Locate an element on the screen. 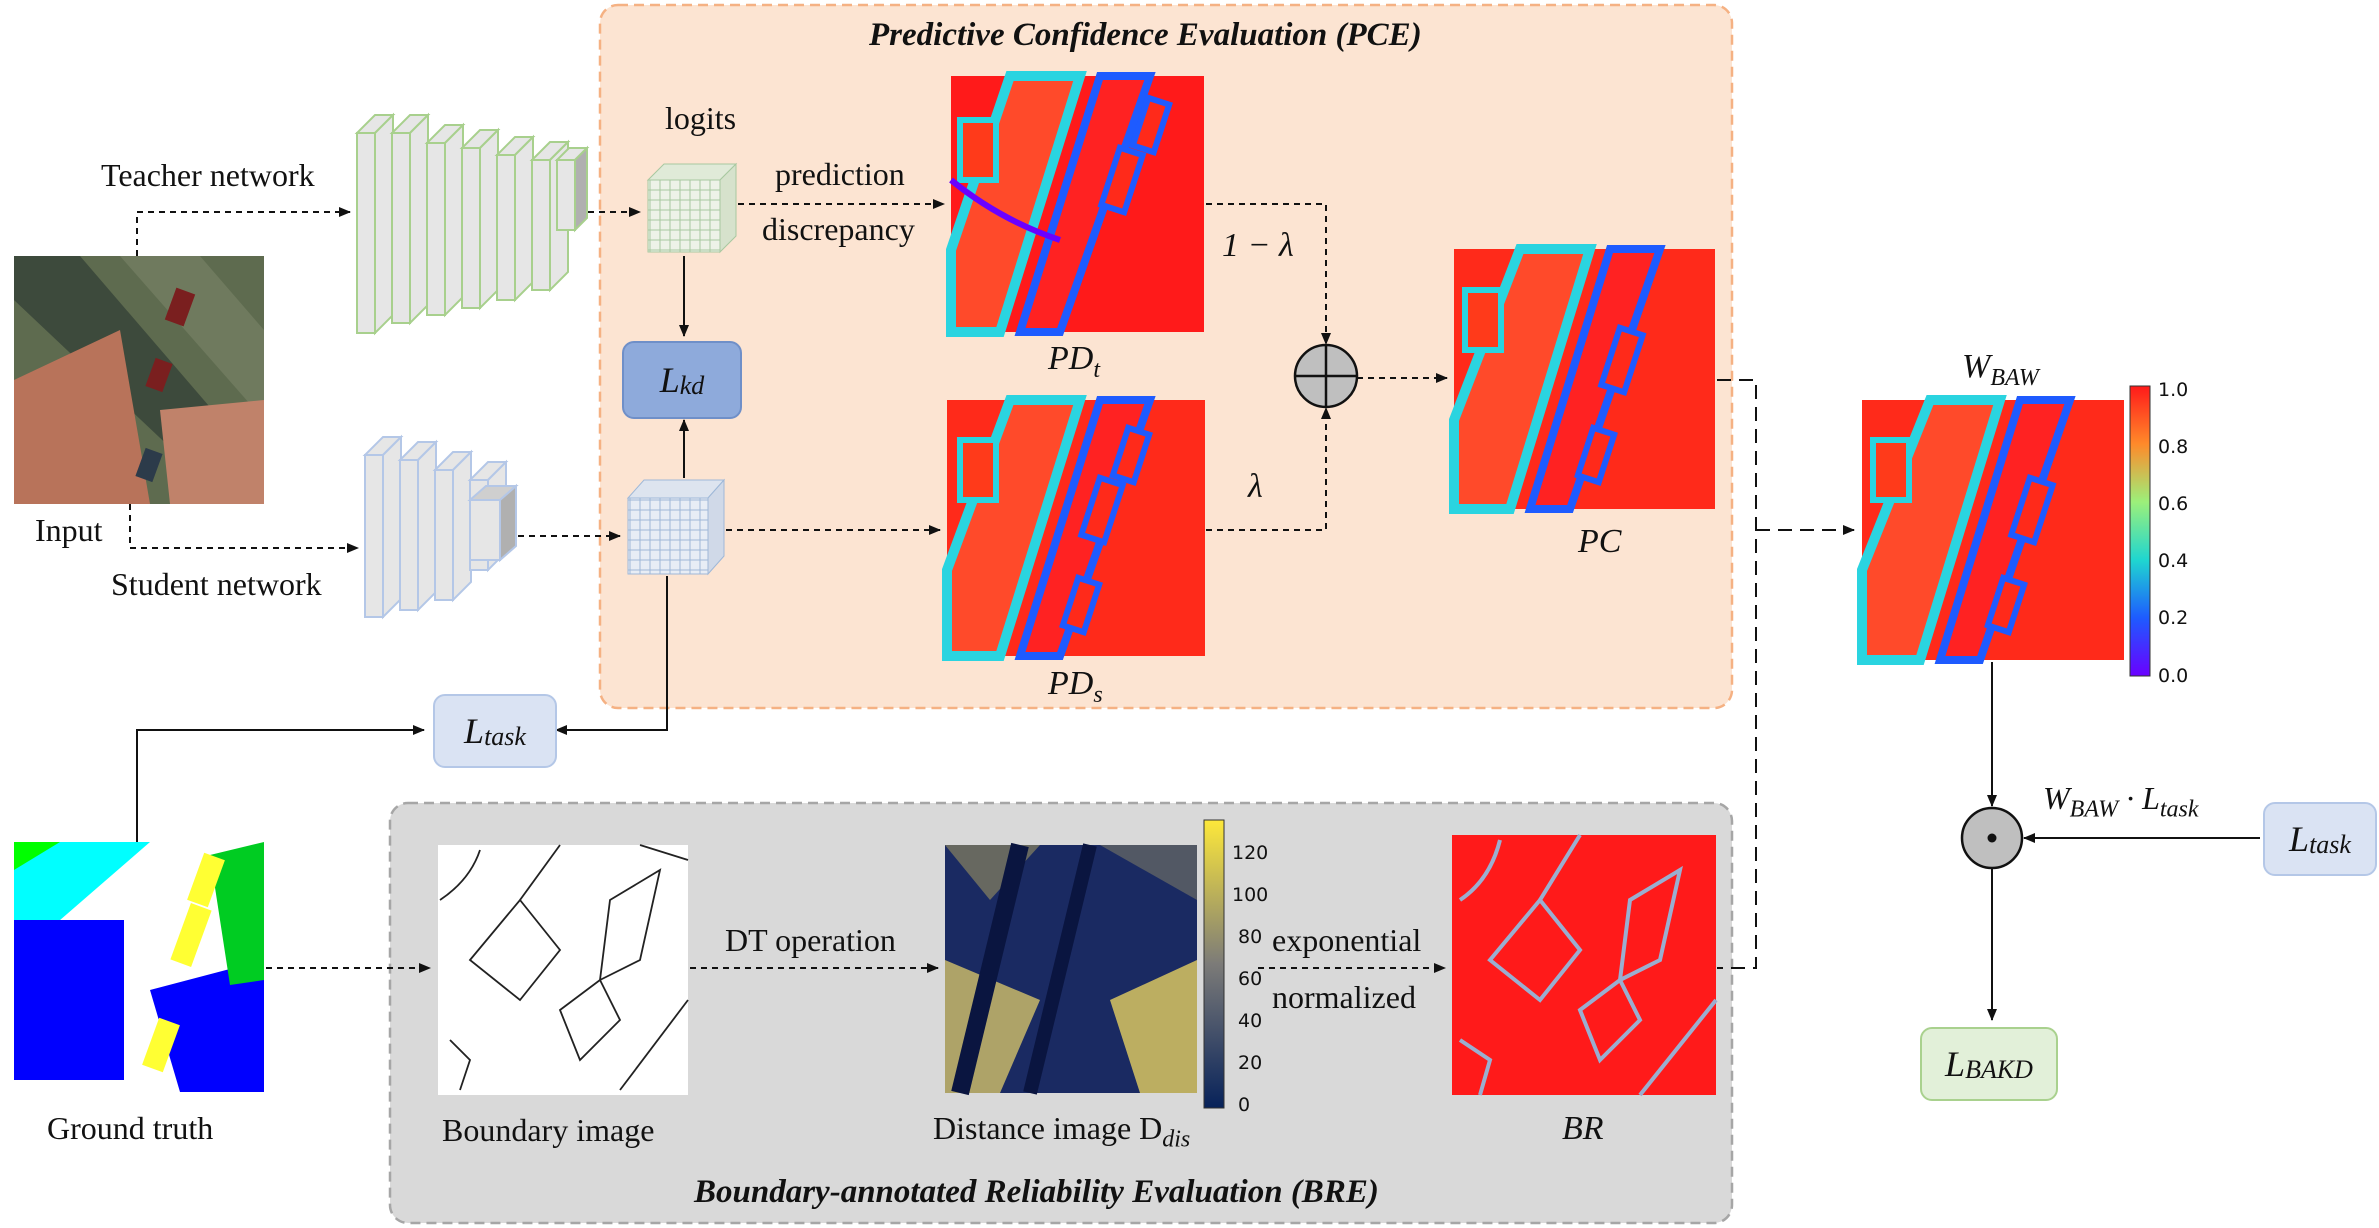  input-to-student-arrow is located at coordinates (244, 528).